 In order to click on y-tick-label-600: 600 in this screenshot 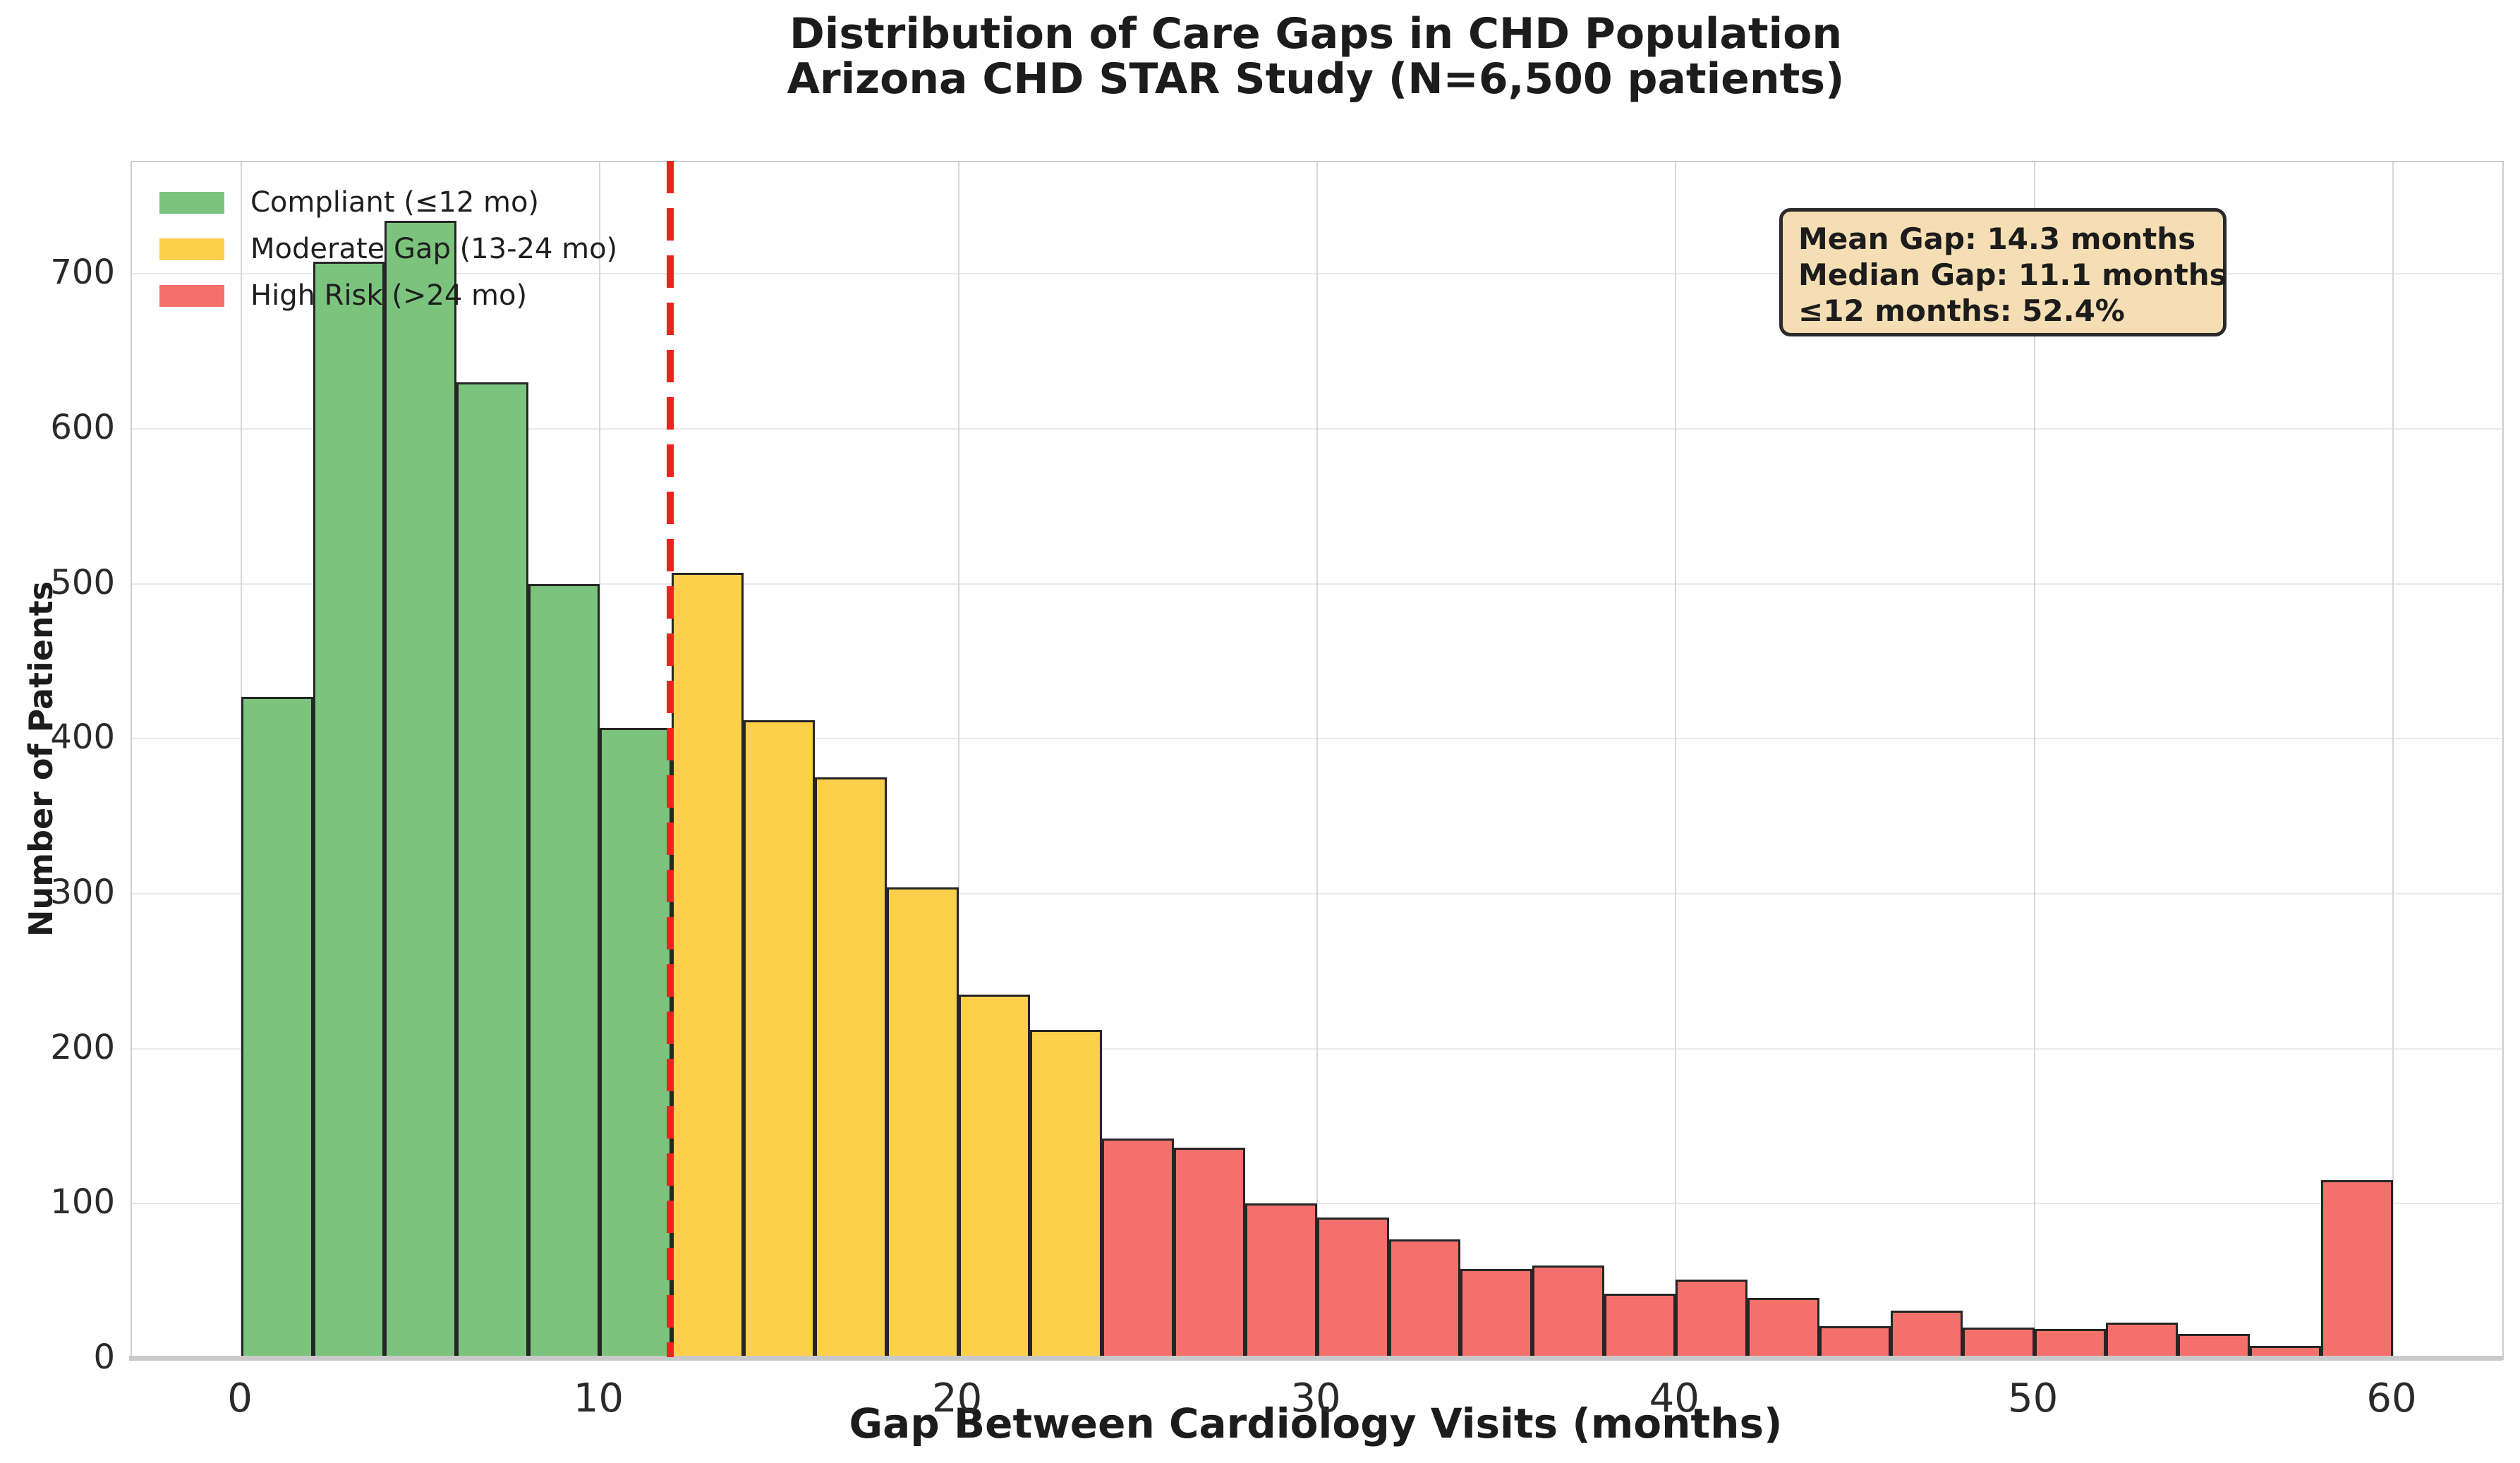, I will do `click(82, 427)`.